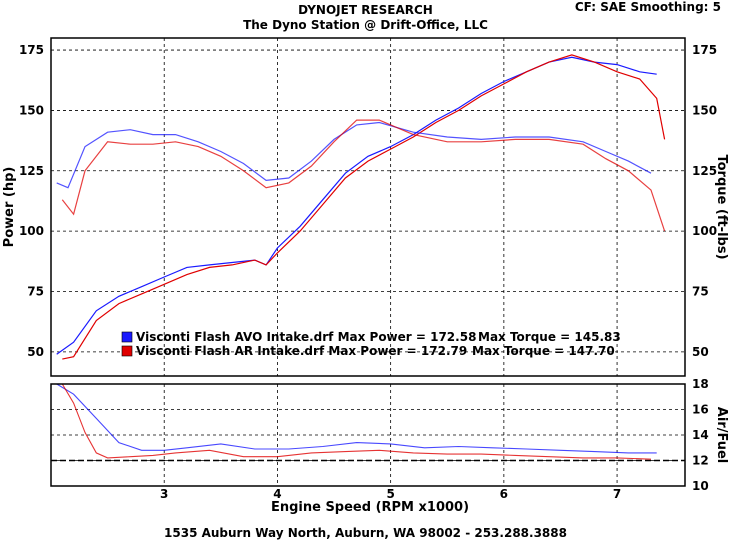 The image size is (731, 540). I want to click on tick-label-power: 75, so click(35, 292).